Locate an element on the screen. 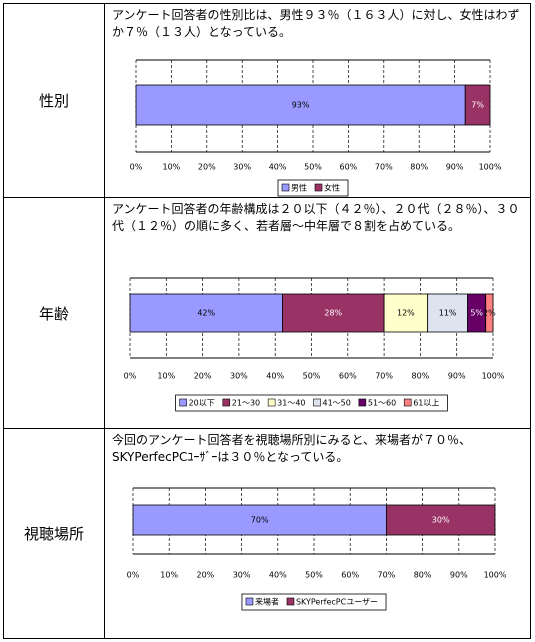 The height and width of the screenshot is (642, 535). legend: 来場者 SKYPerfecPCユーザー is located at coordinates (311, 602).